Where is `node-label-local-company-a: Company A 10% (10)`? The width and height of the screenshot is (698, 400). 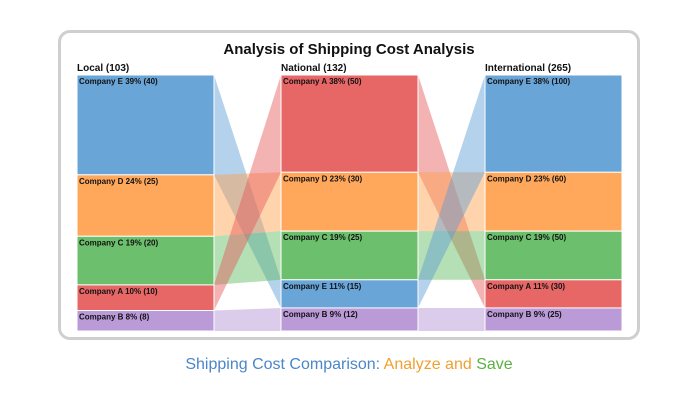 node-label-local-company-a: Company A 10% (10) is located at coordinates (118, 291).